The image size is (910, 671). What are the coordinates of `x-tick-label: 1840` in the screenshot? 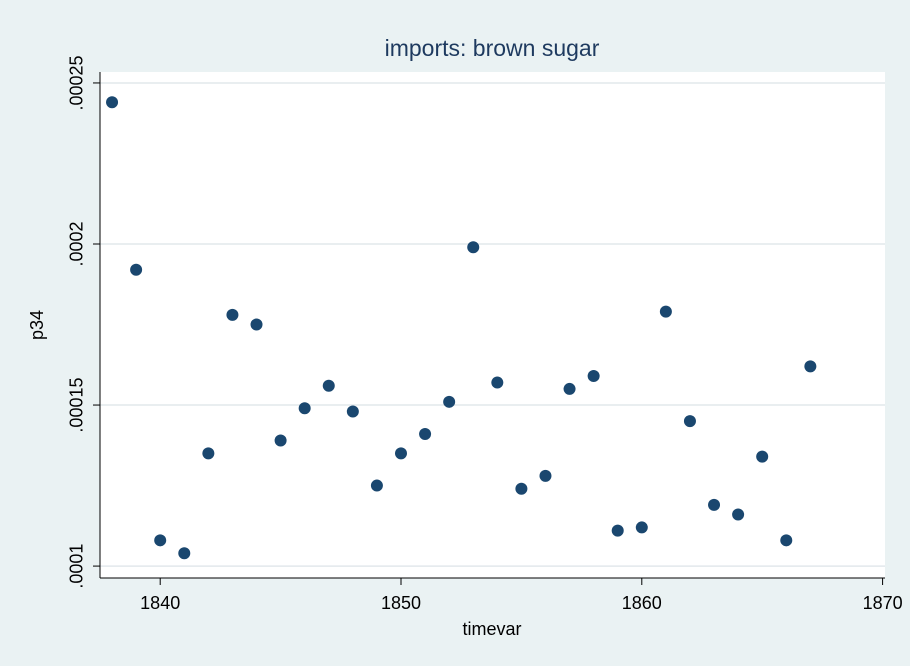 It's located at (160, 603).